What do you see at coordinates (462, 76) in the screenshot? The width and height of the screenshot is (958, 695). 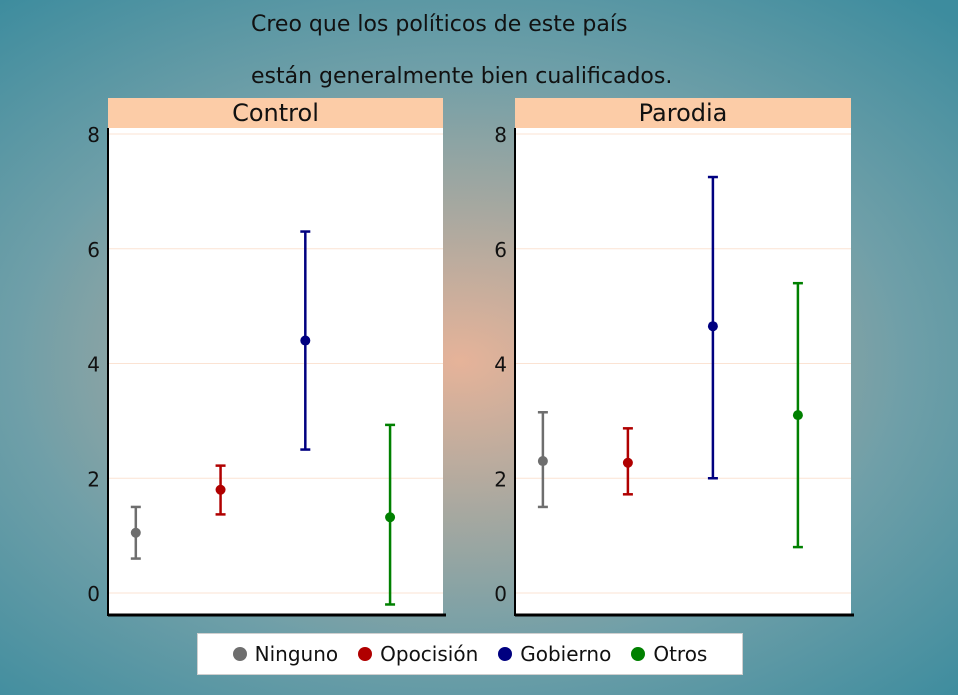 I see `chart-title-line-2: están generalmente bien cualificados.` at bounding box center [462, 76].